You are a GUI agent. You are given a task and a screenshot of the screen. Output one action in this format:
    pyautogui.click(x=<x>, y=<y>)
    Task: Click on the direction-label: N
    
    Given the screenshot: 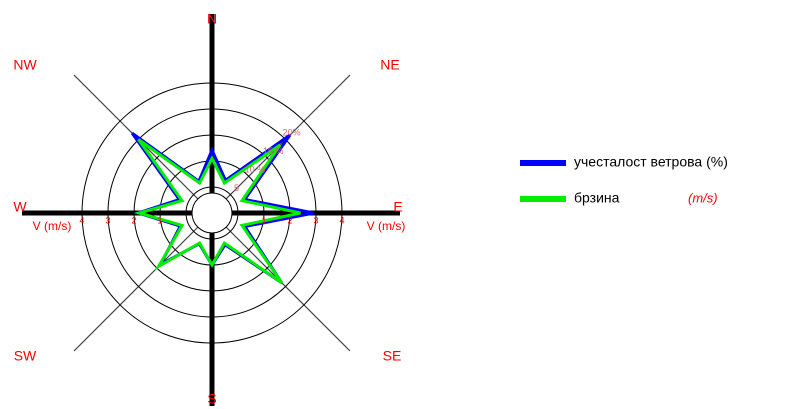 What is the action you would take?
    pyautogui.click(x=212, y=19)
    